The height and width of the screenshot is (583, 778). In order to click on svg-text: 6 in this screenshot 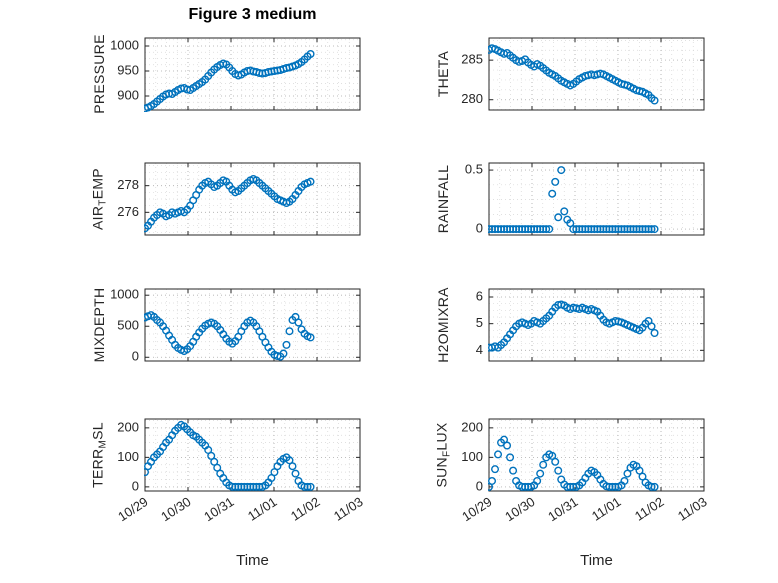, I will do `click(479, 295)`.